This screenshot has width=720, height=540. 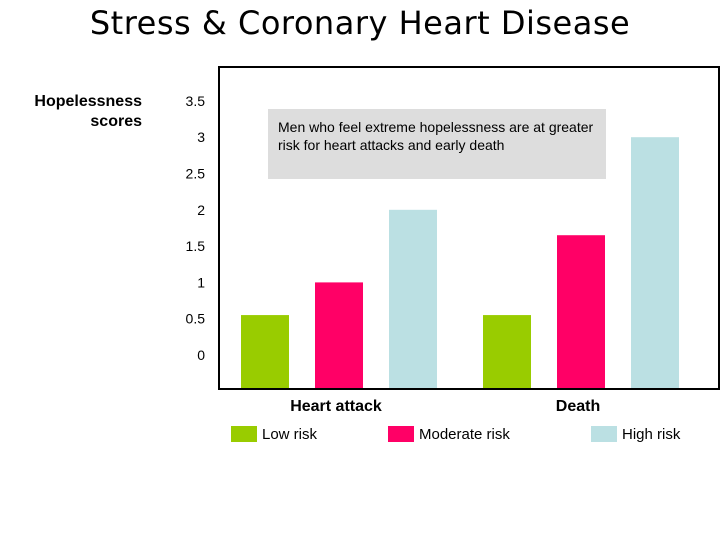 I want to click on legend-item: Moderate risk, so click(x=449, y=434).